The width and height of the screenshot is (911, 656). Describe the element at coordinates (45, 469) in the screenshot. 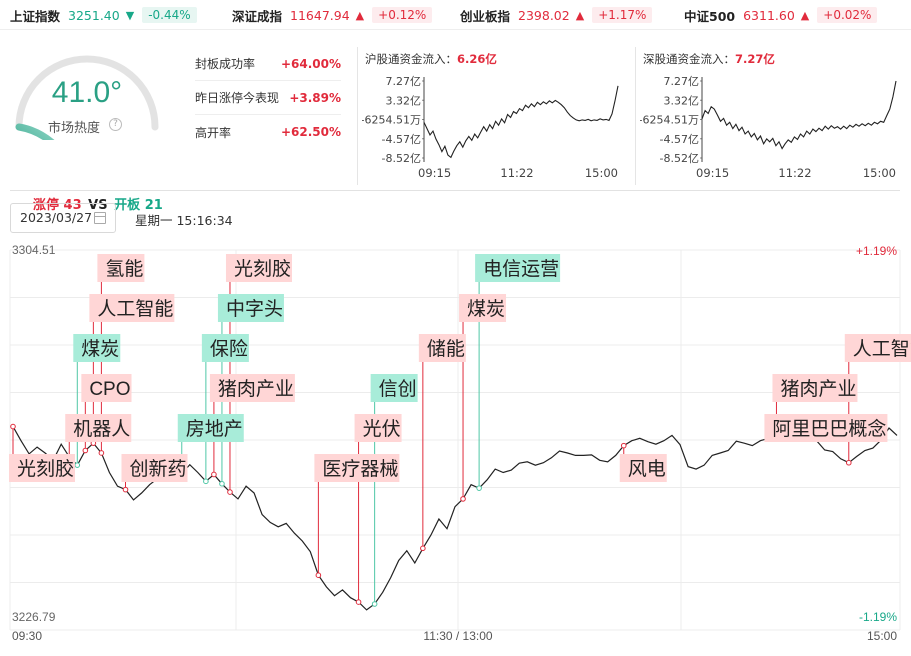

I see `sector-tag-label: 光刻胶` at that location.